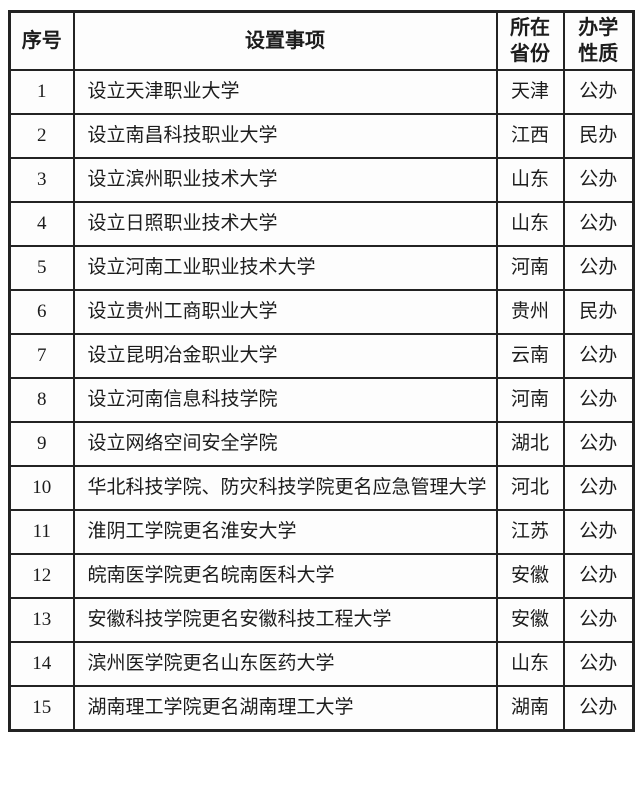 The image size is (640, 799). I want to click on cell-serial-number: 14, so click(41, 664).